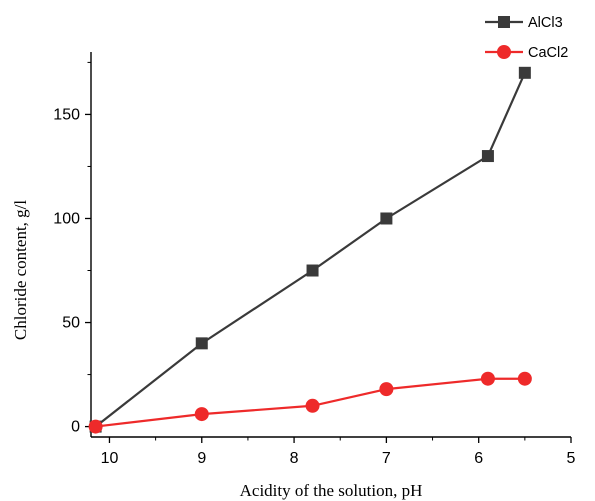 Image resolution: width=595 pixels, height=501 pixels. What do you see at coordinates (571, 458) in the screenshot?
I see `x-tick-label: 5` at bounding box center [571, 458].